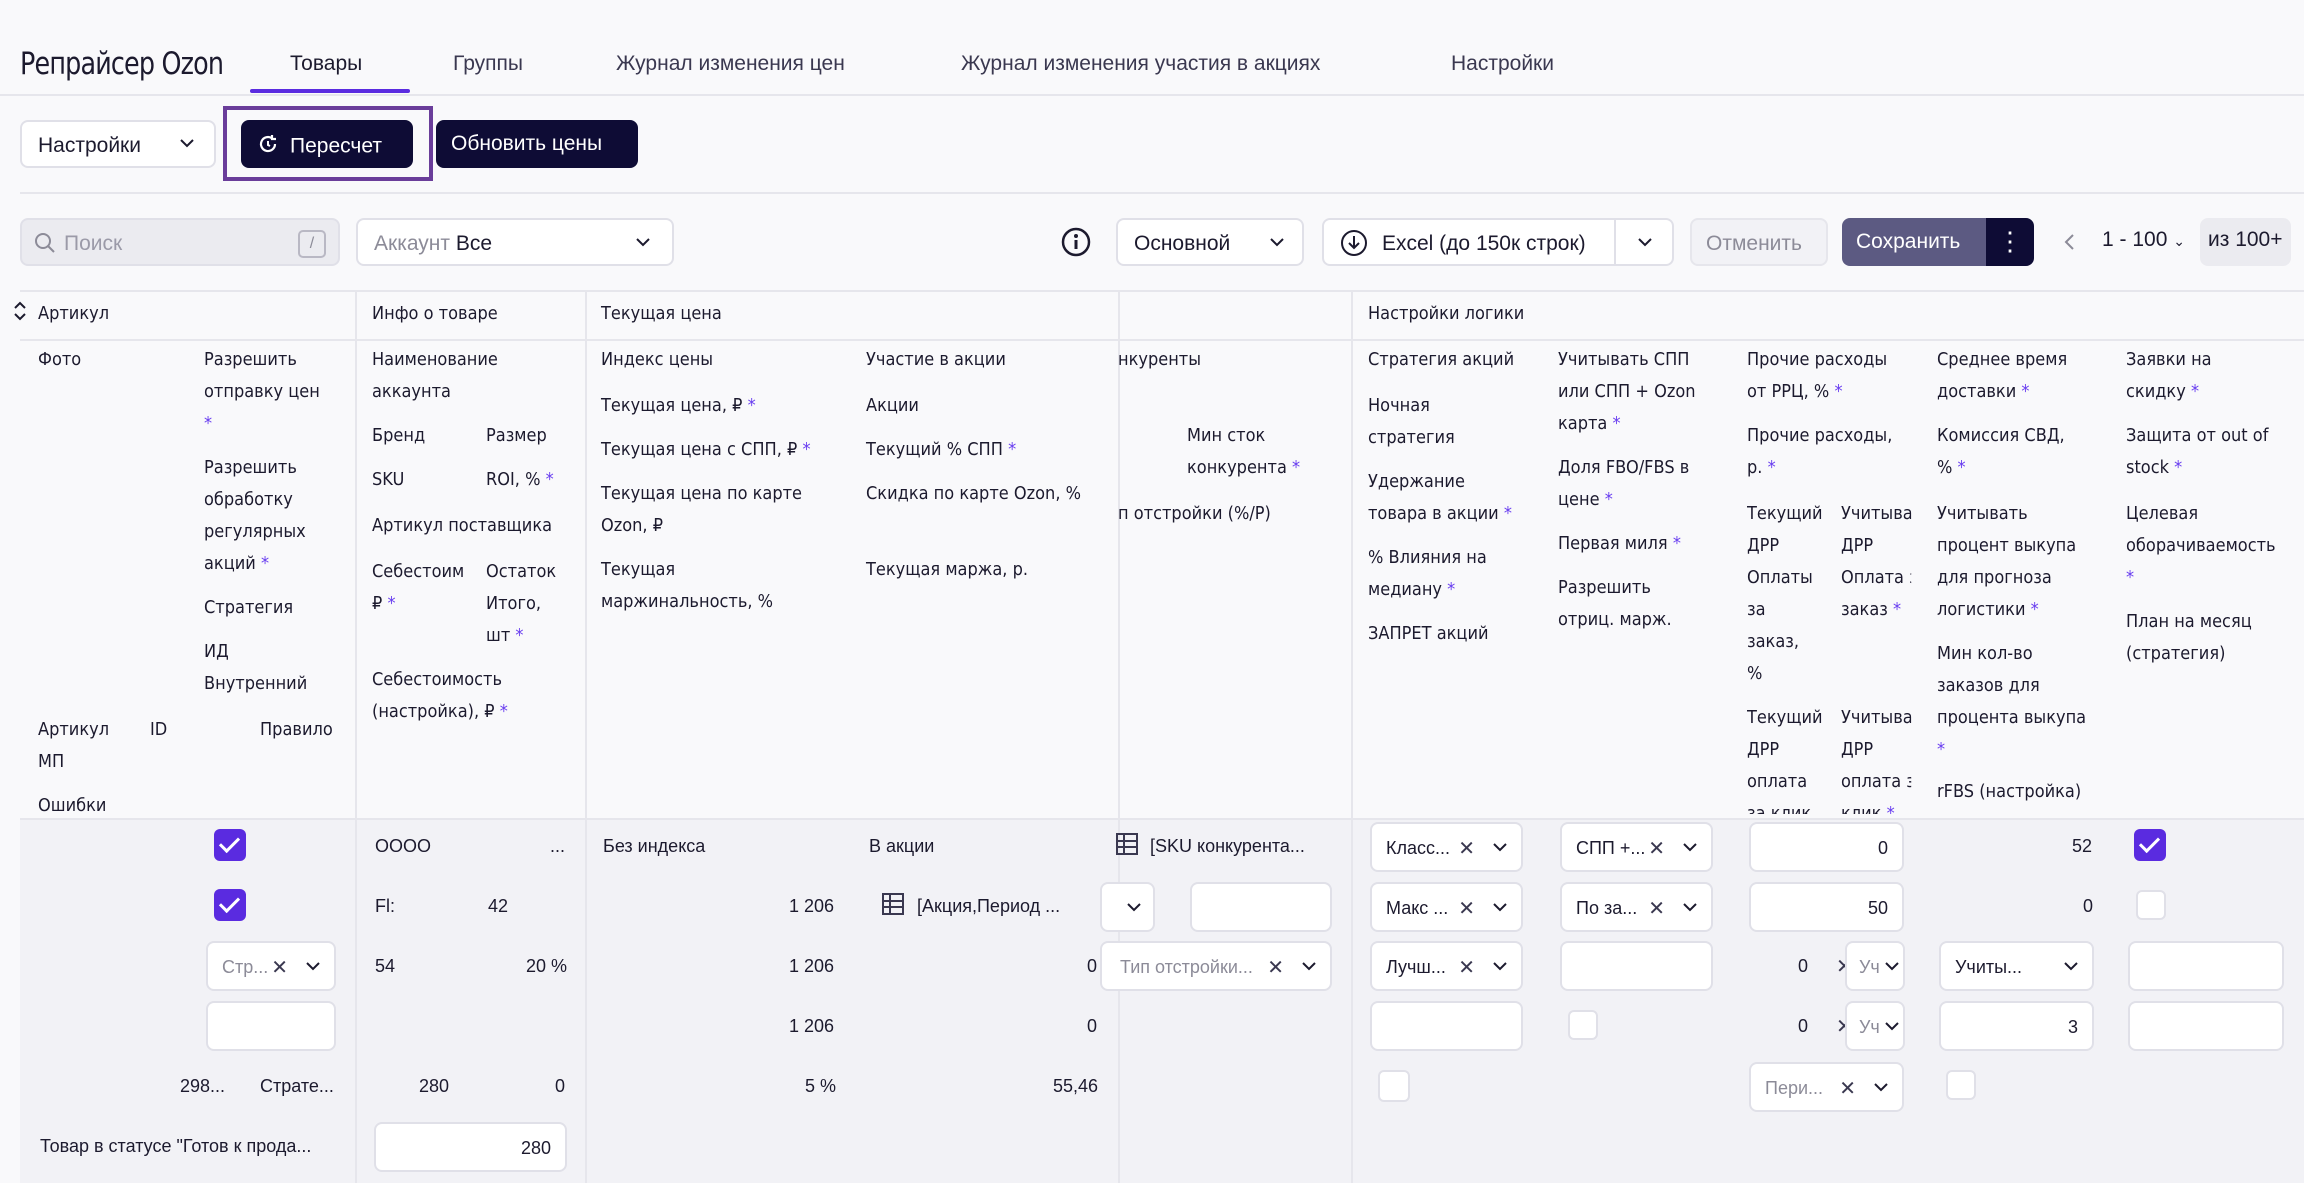 Image resolution: width=2304 pixels, height=1183 pixels. What do you see at coordinates (326, 63) in the screenshot?
I see `tab-products: Товары` at bounding box center [326, 63].